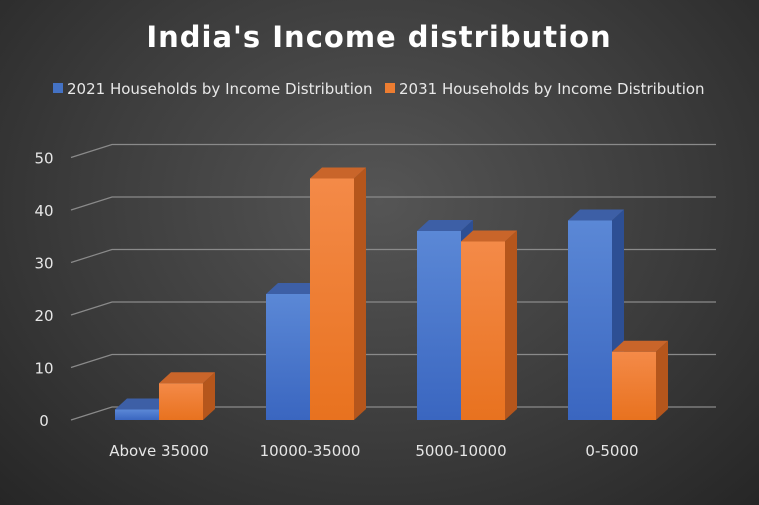  I want to click on x-category-label: Above 35000, so click(159, 451).